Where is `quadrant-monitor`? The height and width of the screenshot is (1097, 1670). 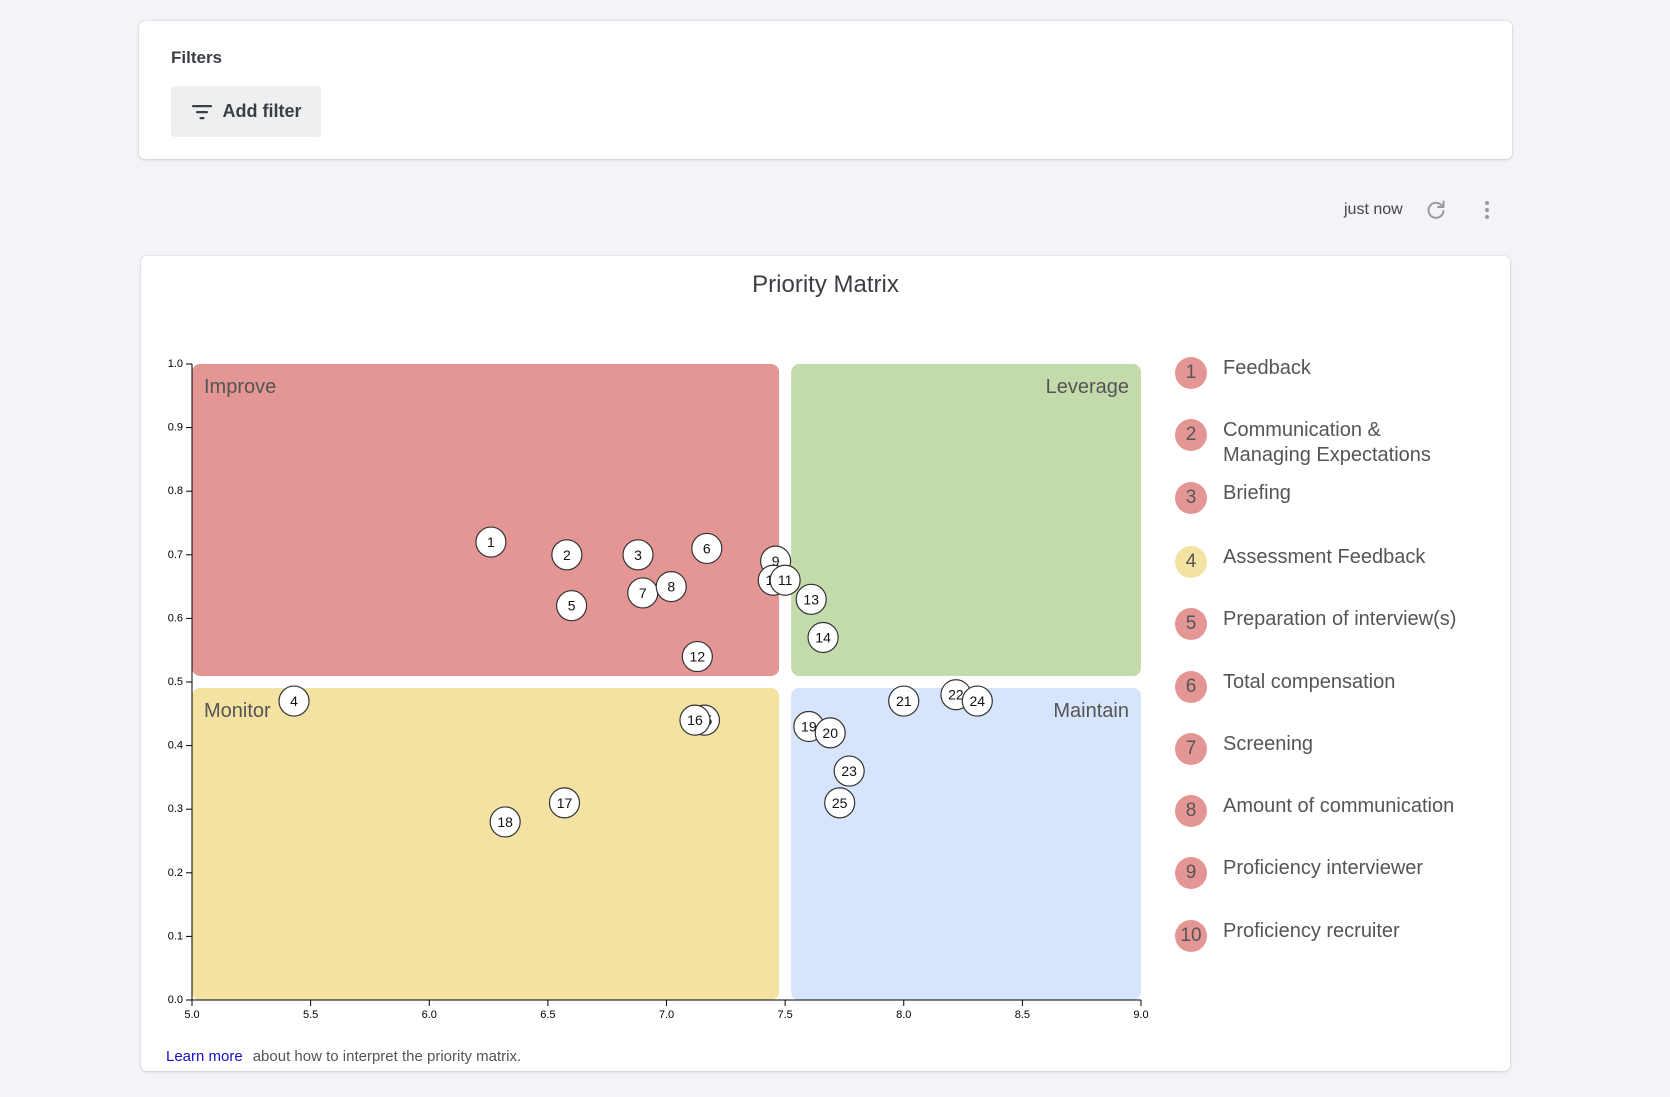 quadrant-monitor is located at coordinates (486, 844).